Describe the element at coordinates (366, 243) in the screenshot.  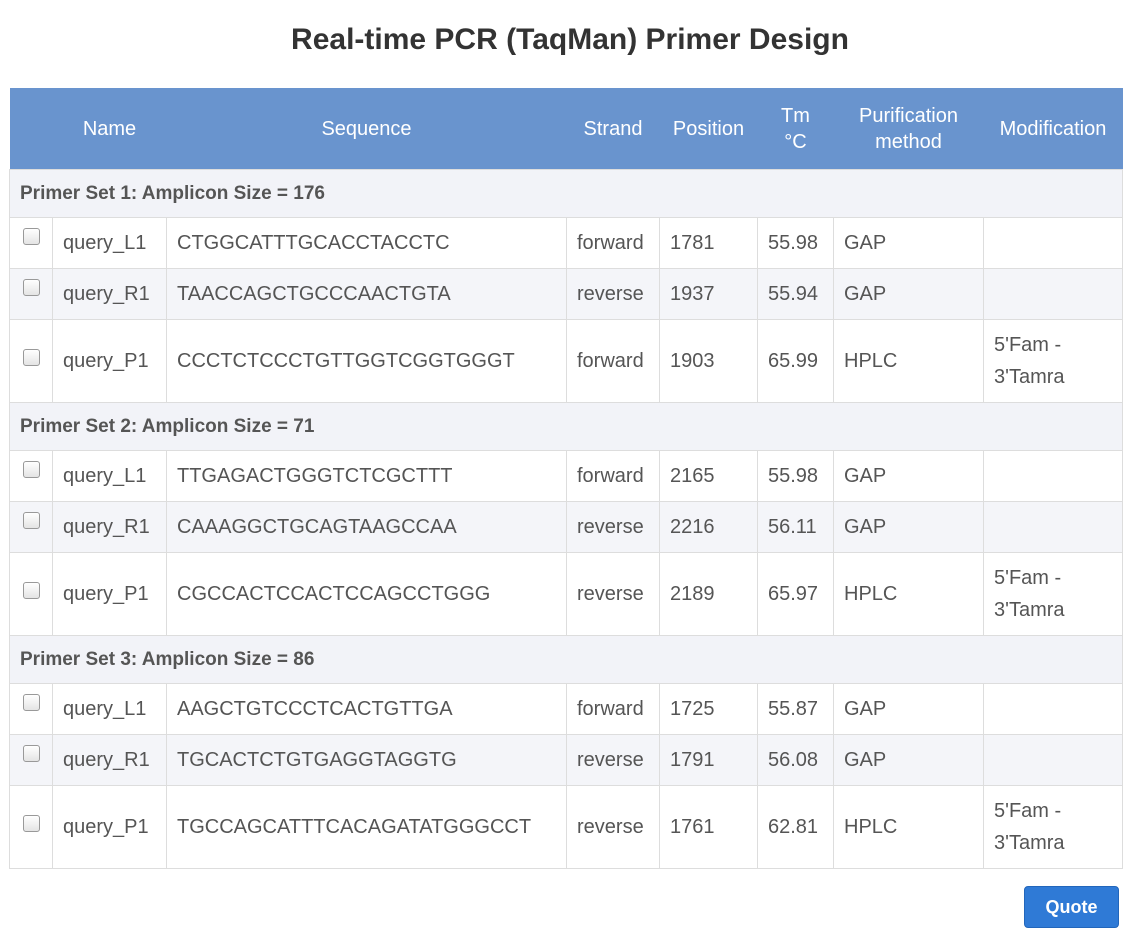
I see `primer-sequence: CTGGCATTTGCACCTACCTC` at that location.